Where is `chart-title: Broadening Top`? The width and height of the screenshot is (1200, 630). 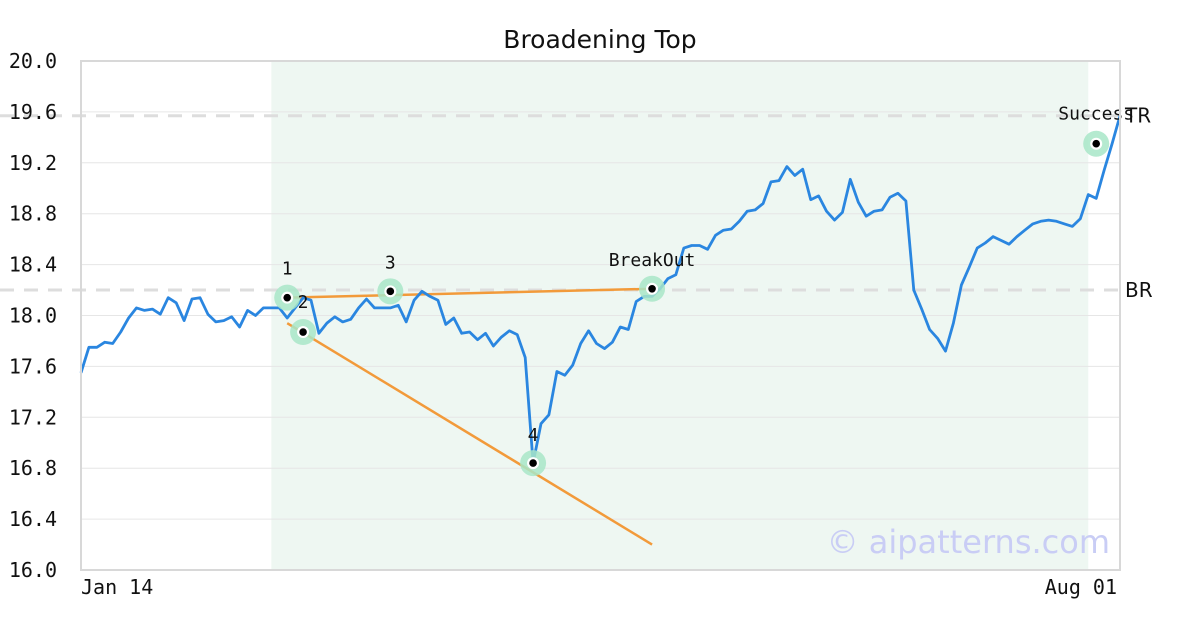 chart-title: Broadening Top is located at coordinates (599, 39).